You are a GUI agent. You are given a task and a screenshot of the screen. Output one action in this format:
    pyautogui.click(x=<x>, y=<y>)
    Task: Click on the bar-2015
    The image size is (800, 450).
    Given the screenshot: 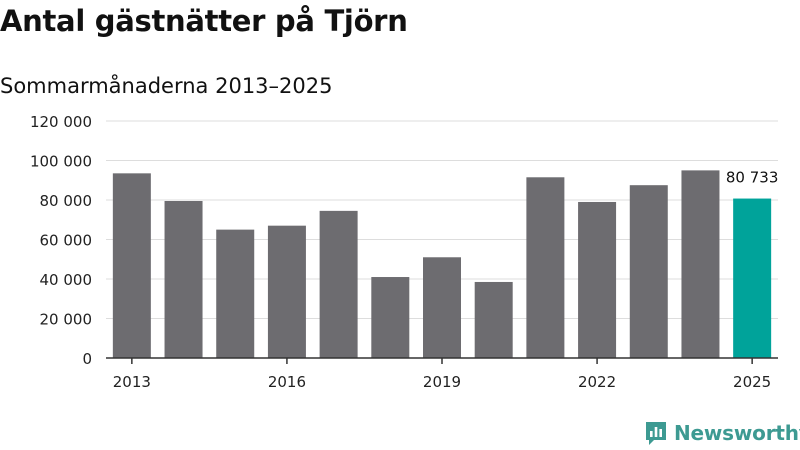 What is the action you would take?
    pyautogui.click(x=235, y=293)
    